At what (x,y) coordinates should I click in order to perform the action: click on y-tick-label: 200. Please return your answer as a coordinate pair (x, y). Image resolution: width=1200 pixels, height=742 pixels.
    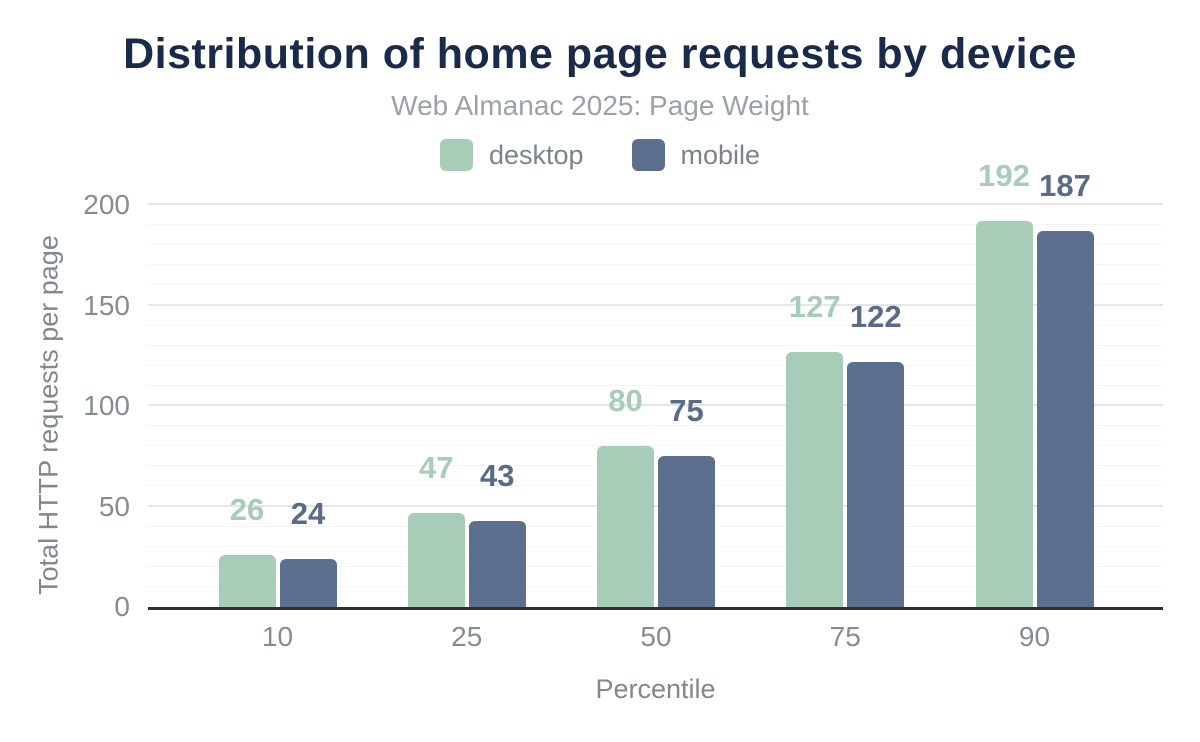
    Looking at the image, I should click on (106, 204).